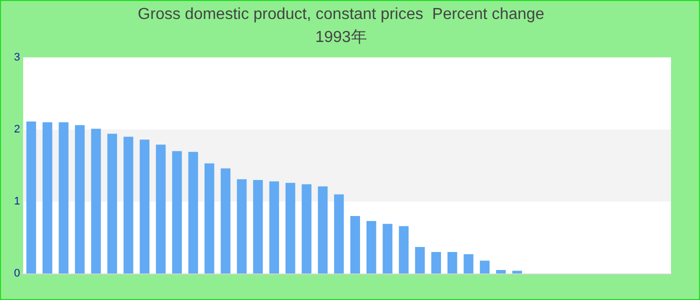 The width and height of the screenshot is (700, 300). I want to click on y-tick-label: 1, so click(17, 202).